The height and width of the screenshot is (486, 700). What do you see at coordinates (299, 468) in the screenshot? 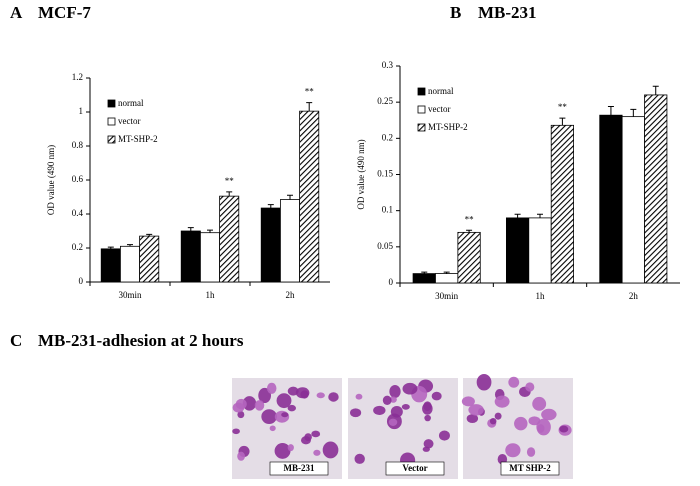
I see `image-label: MB-231` at bounding box center [299, 468].